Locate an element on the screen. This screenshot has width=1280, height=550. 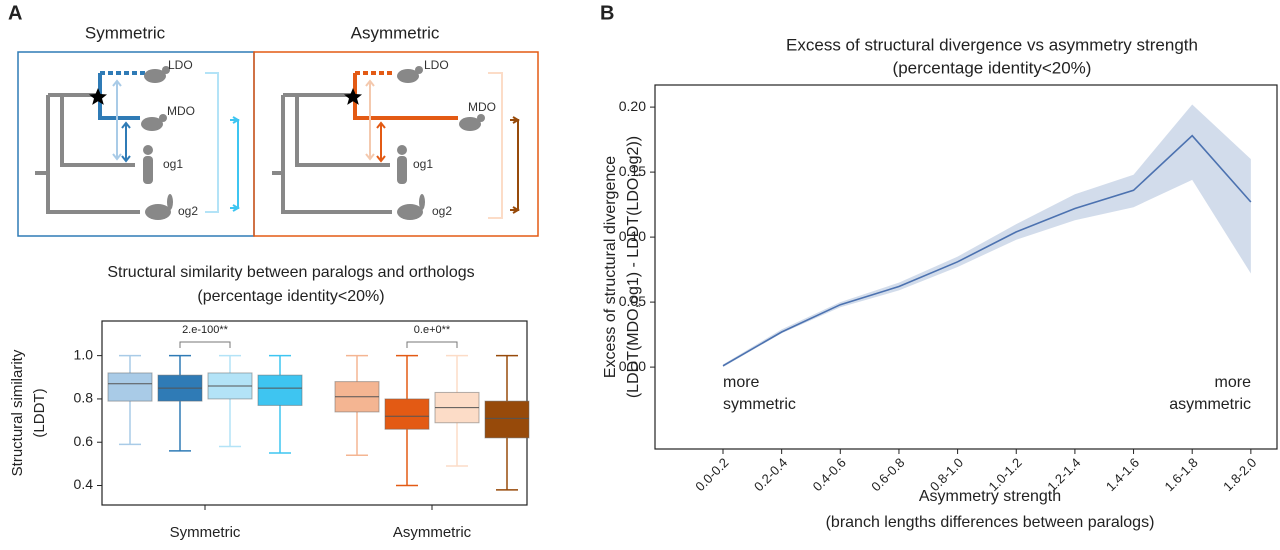
diagram-asymmetric: Asymmetric LDO MDO og1 og2 is located at coordinates (396, 130).